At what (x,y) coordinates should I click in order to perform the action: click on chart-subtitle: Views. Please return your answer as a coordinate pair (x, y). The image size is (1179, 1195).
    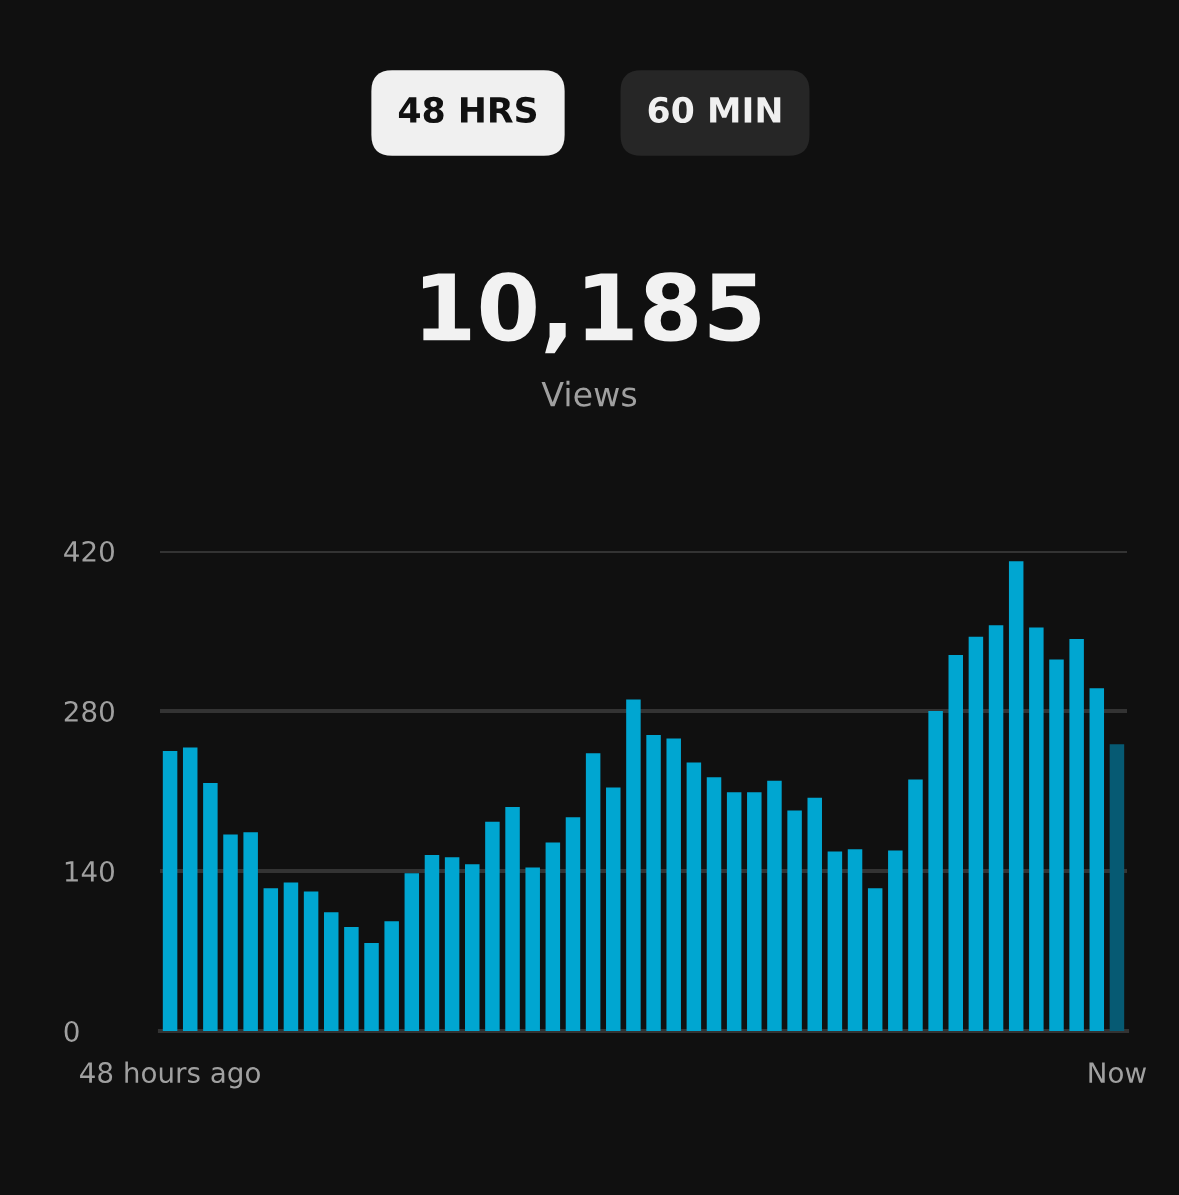
    Looking at the image, I should click on (589, 393).